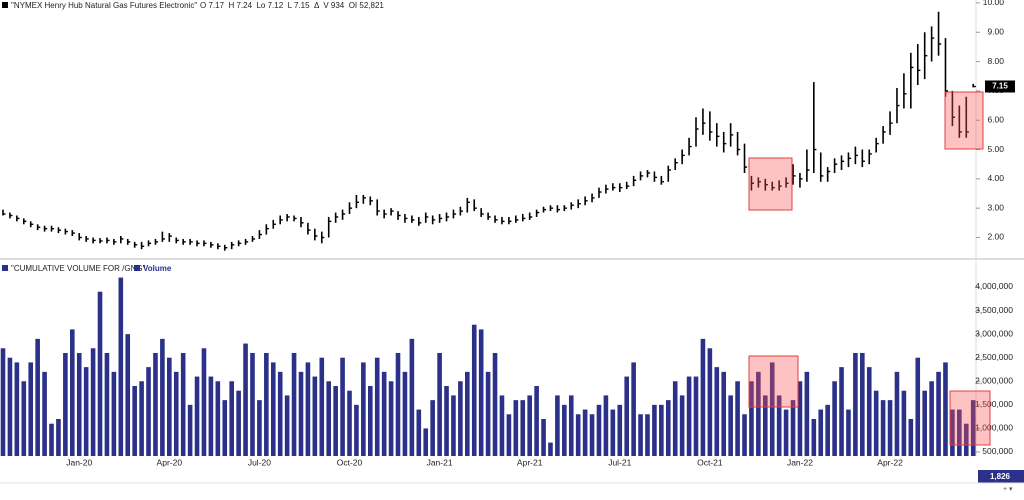  I want to click on x-tick-label: Jan-20, so click(79, 462).